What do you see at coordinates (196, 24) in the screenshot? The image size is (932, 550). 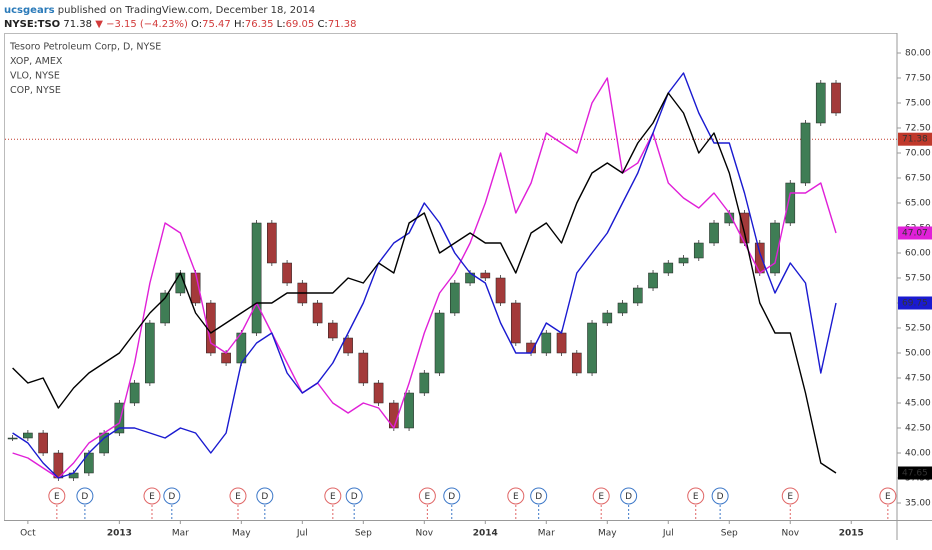 I see `quote-part: O:` at bounding box center [196, 24].